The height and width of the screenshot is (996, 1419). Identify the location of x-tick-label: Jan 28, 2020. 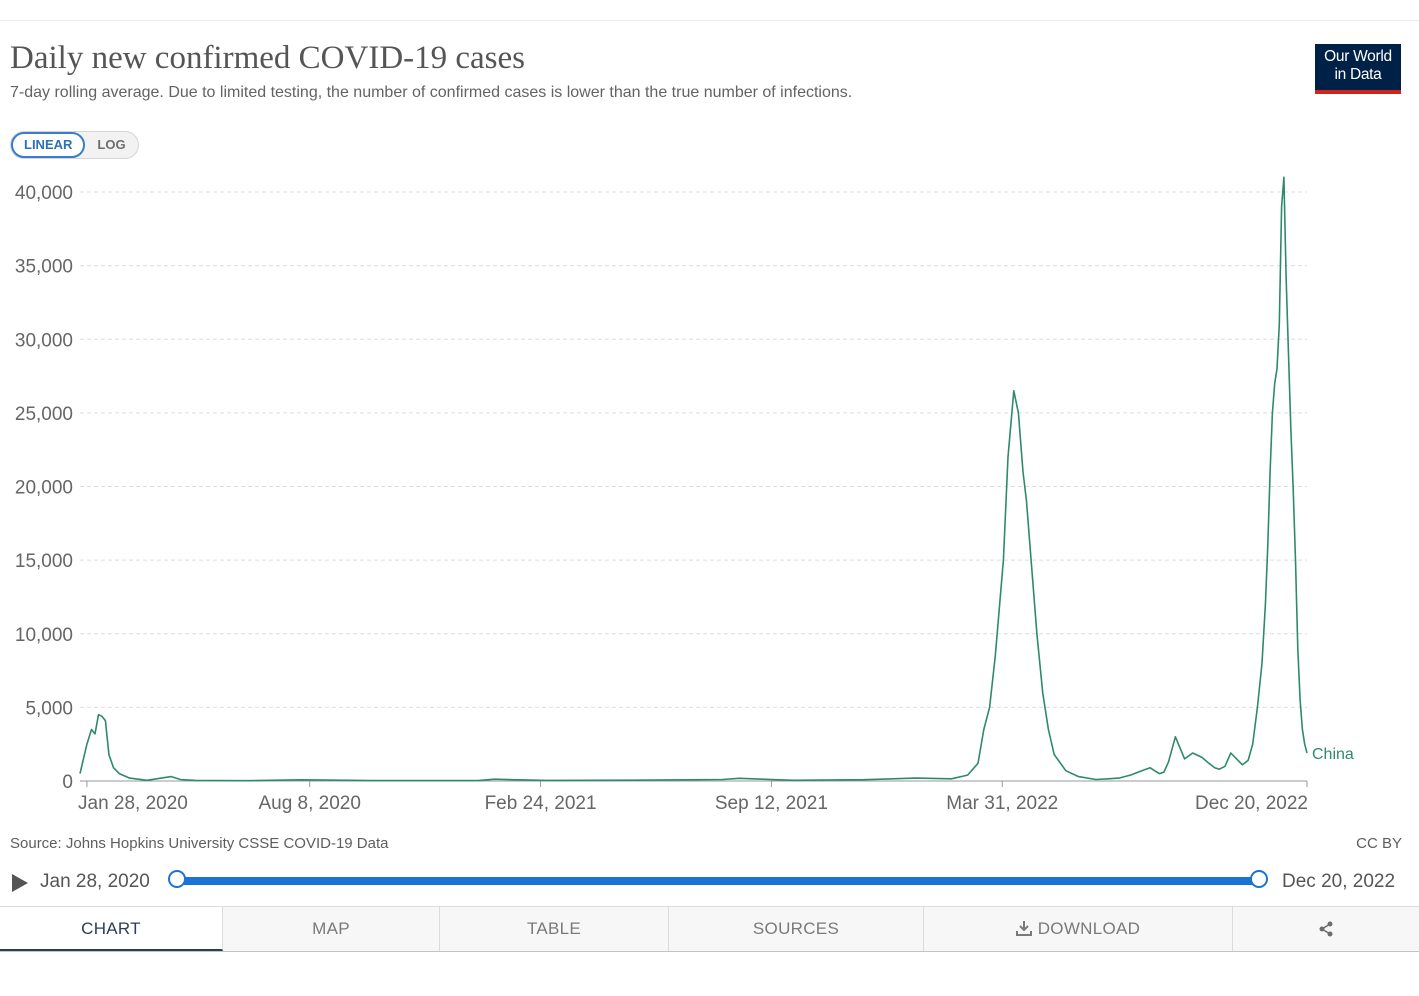
(133, 803).